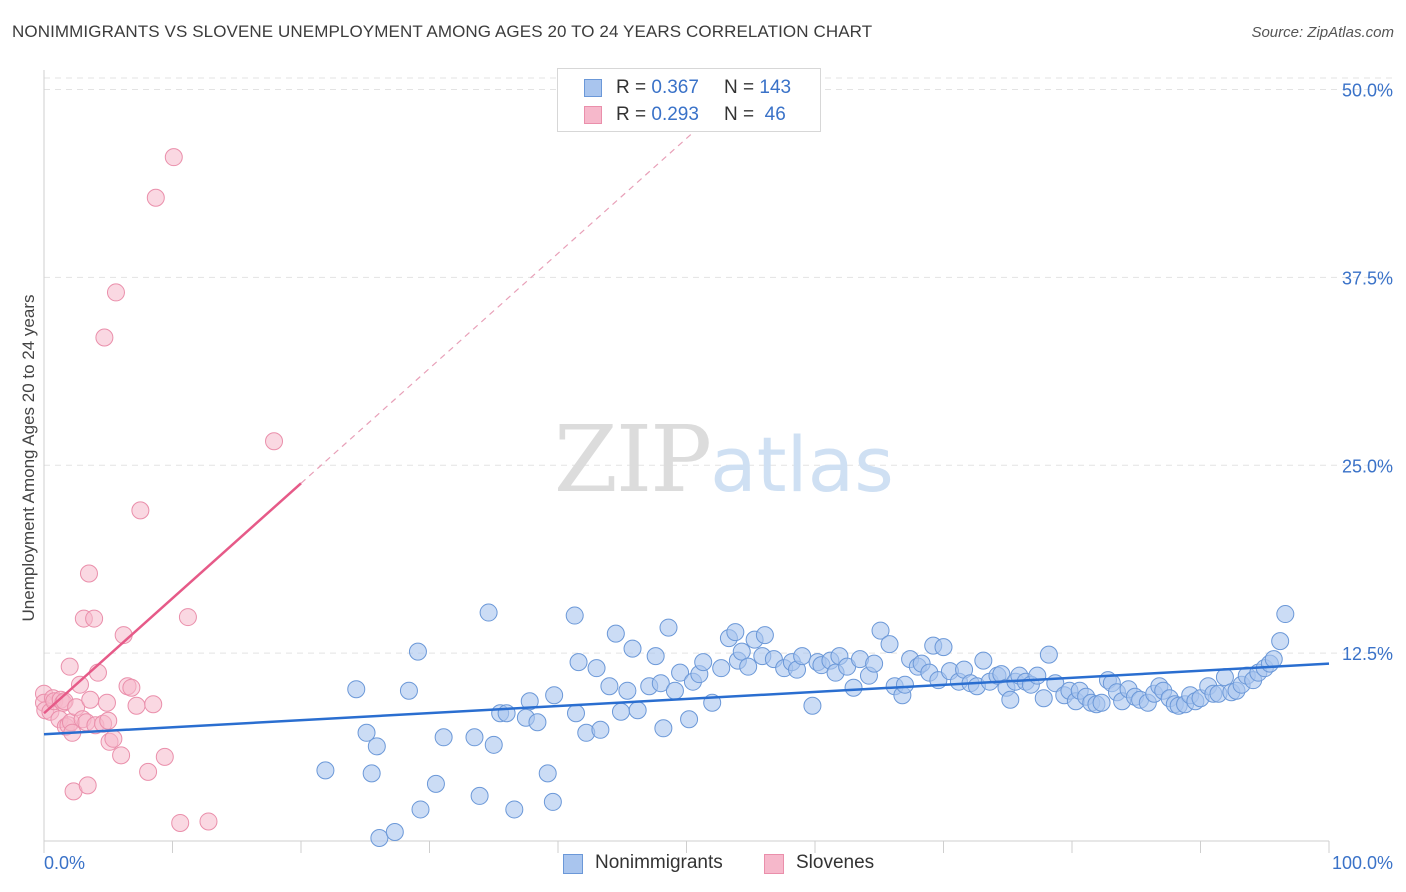  What do you see at coordinates (1367, 278) in the screenshot?
I see `y-tick-label: 37.5%` at bounding box center [1367, 278].